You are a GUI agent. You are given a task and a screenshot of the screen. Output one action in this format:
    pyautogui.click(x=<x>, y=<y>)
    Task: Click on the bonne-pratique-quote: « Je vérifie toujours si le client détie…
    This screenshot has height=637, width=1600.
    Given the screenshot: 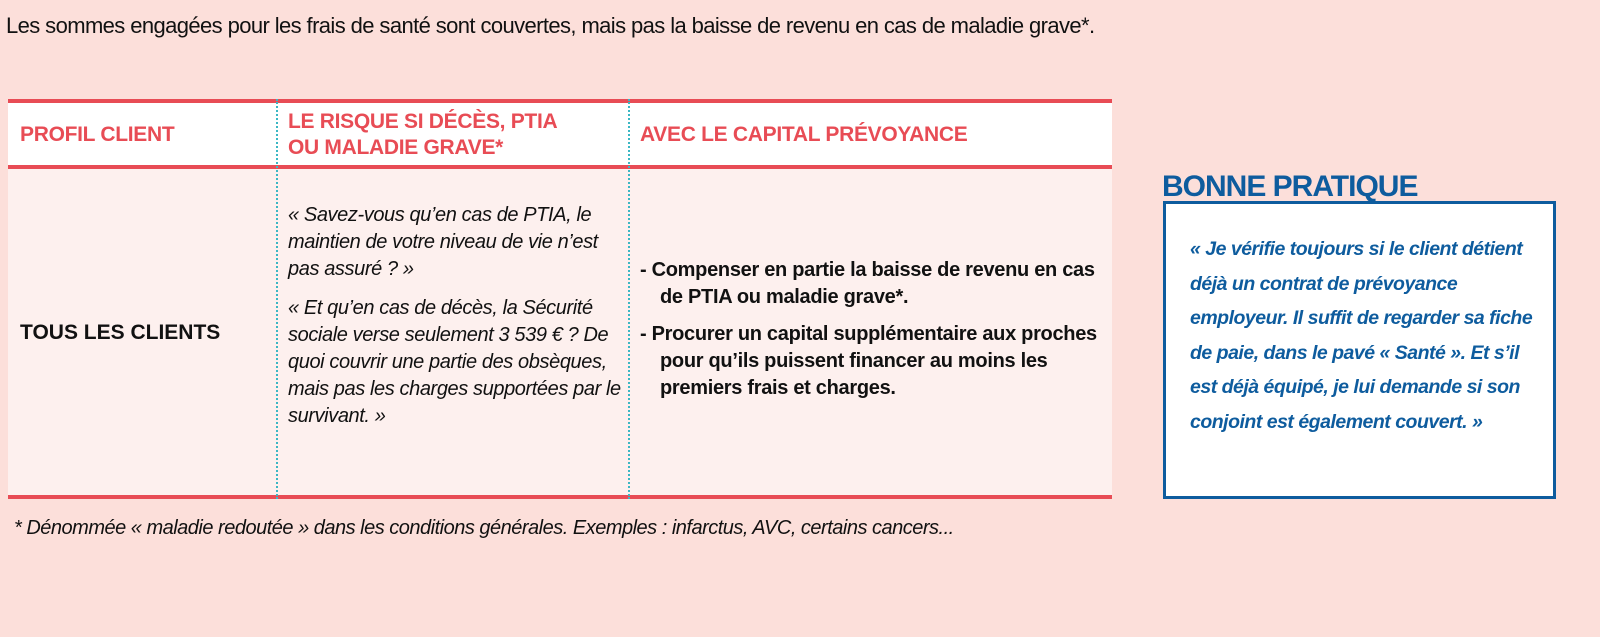 What is the action you would take?
    pyautogui.click(x=1361, y=335)
    